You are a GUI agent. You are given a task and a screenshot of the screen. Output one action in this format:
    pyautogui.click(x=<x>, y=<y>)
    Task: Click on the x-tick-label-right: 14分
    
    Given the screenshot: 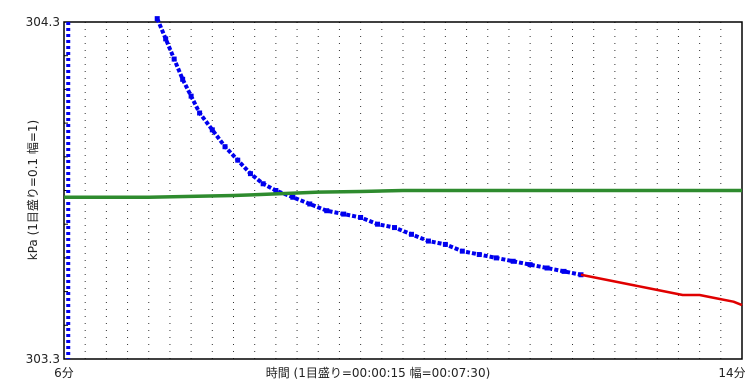 What is the action you would take?
    pyautogui.click(x=731, y=373)
    